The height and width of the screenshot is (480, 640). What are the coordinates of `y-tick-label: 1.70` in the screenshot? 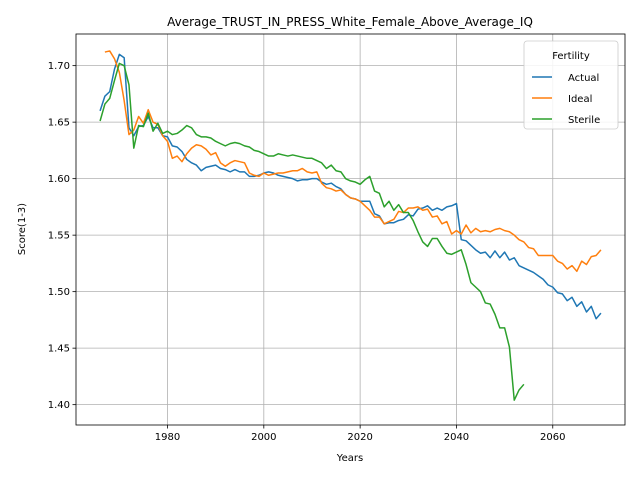 It's located at (59, 66).